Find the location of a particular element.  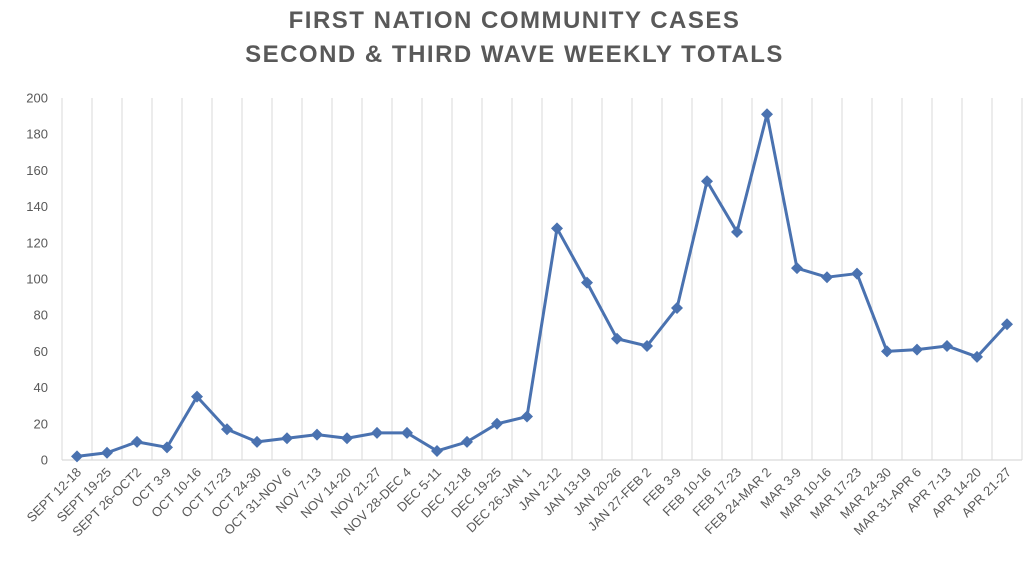

y-tick-label: 0 is located at coordinates (44, 460).